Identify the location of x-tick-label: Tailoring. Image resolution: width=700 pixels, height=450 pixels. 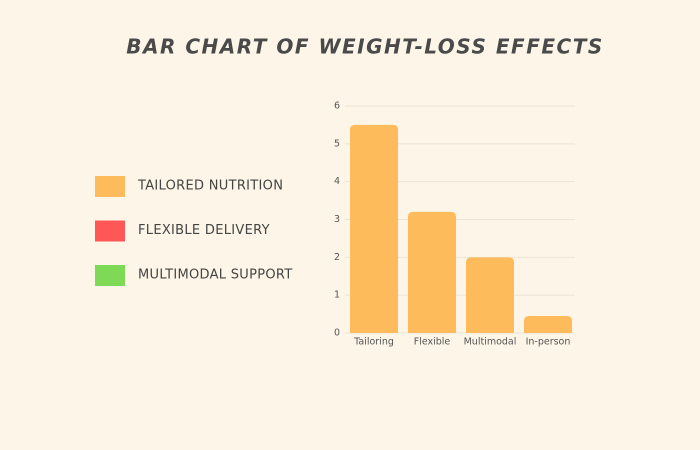
(373, 342).